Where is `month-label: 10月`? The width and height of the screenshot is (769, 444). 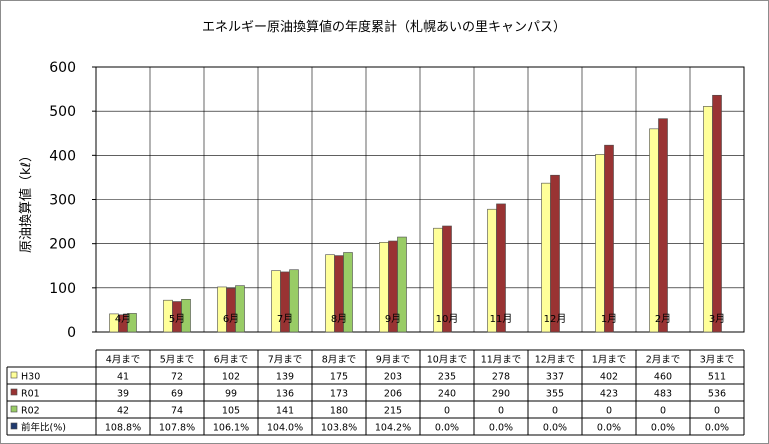 month-label: 10月 is located at coordinates (447, 319).